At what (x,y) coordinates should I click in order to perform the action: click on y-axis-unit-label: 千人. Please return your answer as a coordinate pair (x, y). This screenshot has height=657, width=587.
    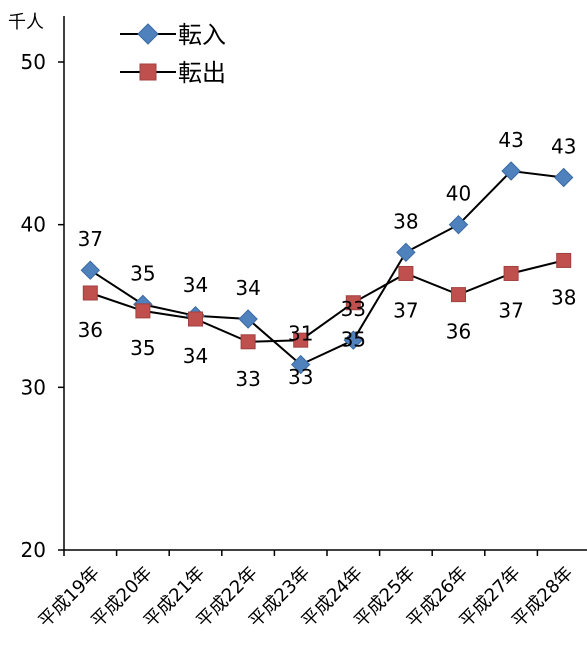
    Looking at the image, I should click on (26, 22).